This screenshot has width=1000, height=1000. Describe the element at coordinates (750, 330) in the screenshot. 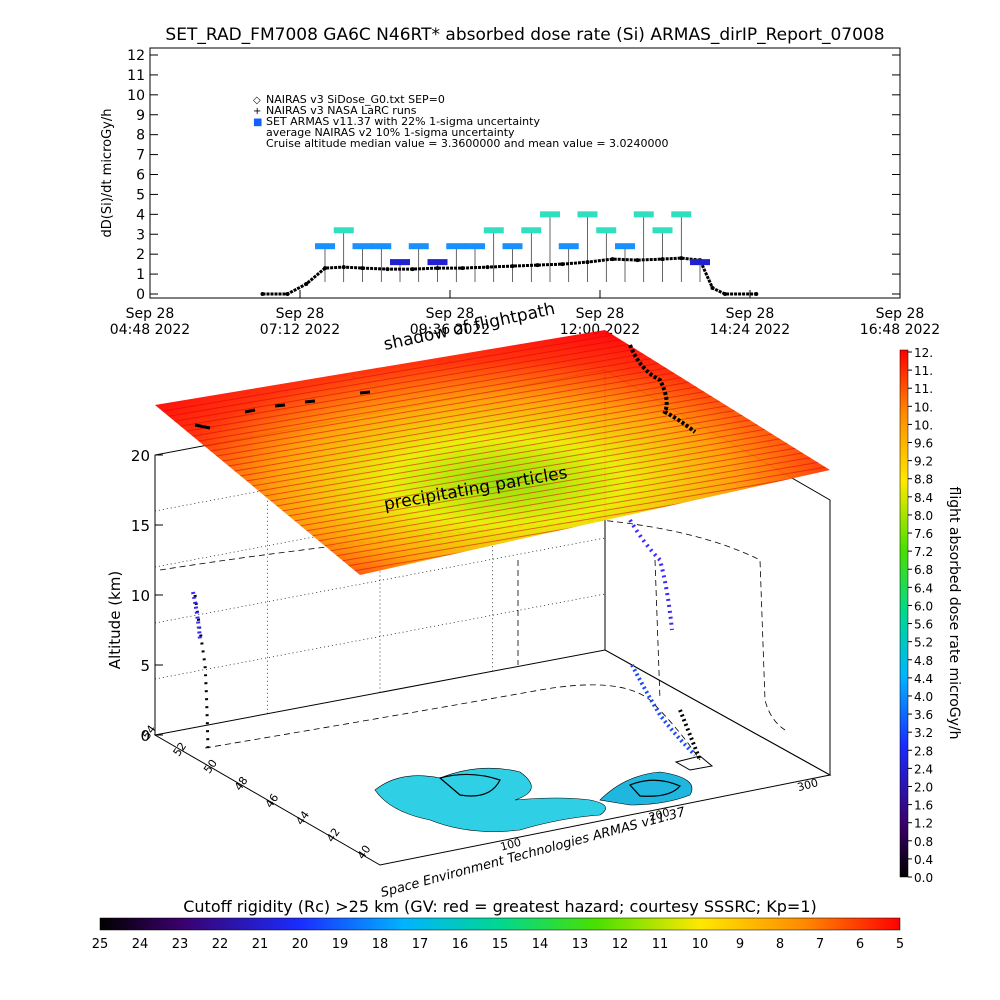

I see `x-tick-time: 14:24 2022` at that location.